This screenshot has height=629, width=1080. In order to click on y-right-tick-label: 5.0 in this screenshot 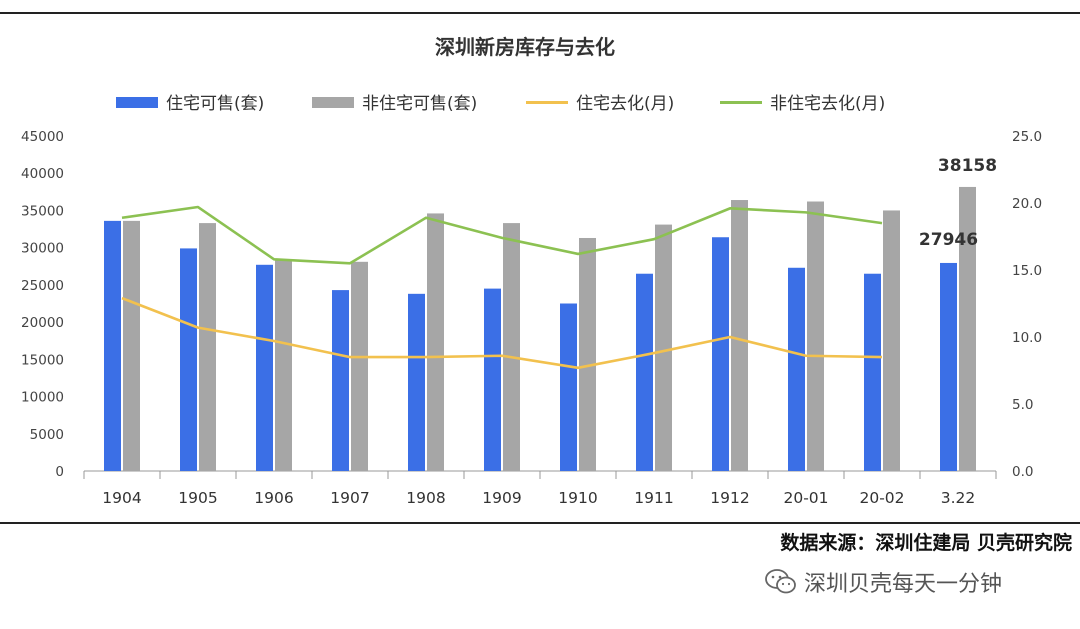, I will do `click(1022, 405)`.